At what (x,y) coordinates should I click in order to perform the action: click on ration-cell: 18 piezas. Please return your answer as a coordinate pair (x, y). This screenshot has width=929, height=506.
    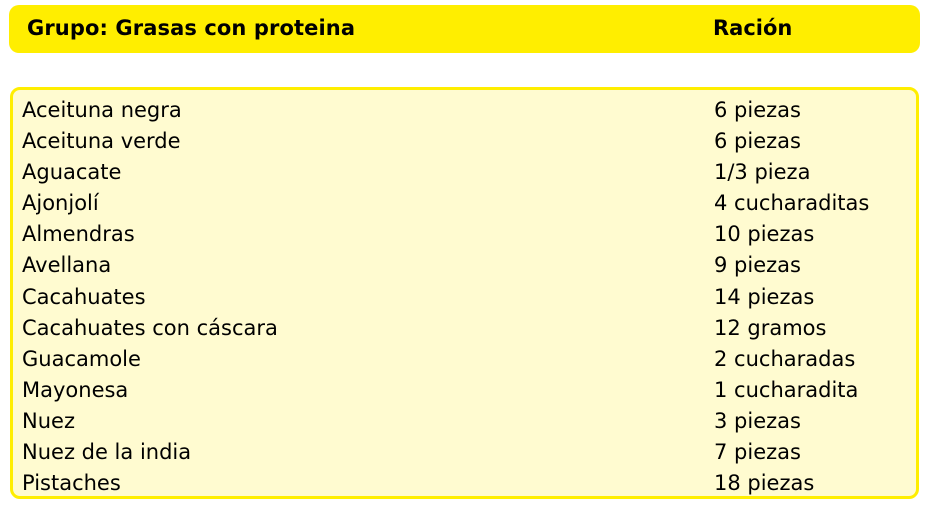
    Looking at the image, I should click on (764, 483).